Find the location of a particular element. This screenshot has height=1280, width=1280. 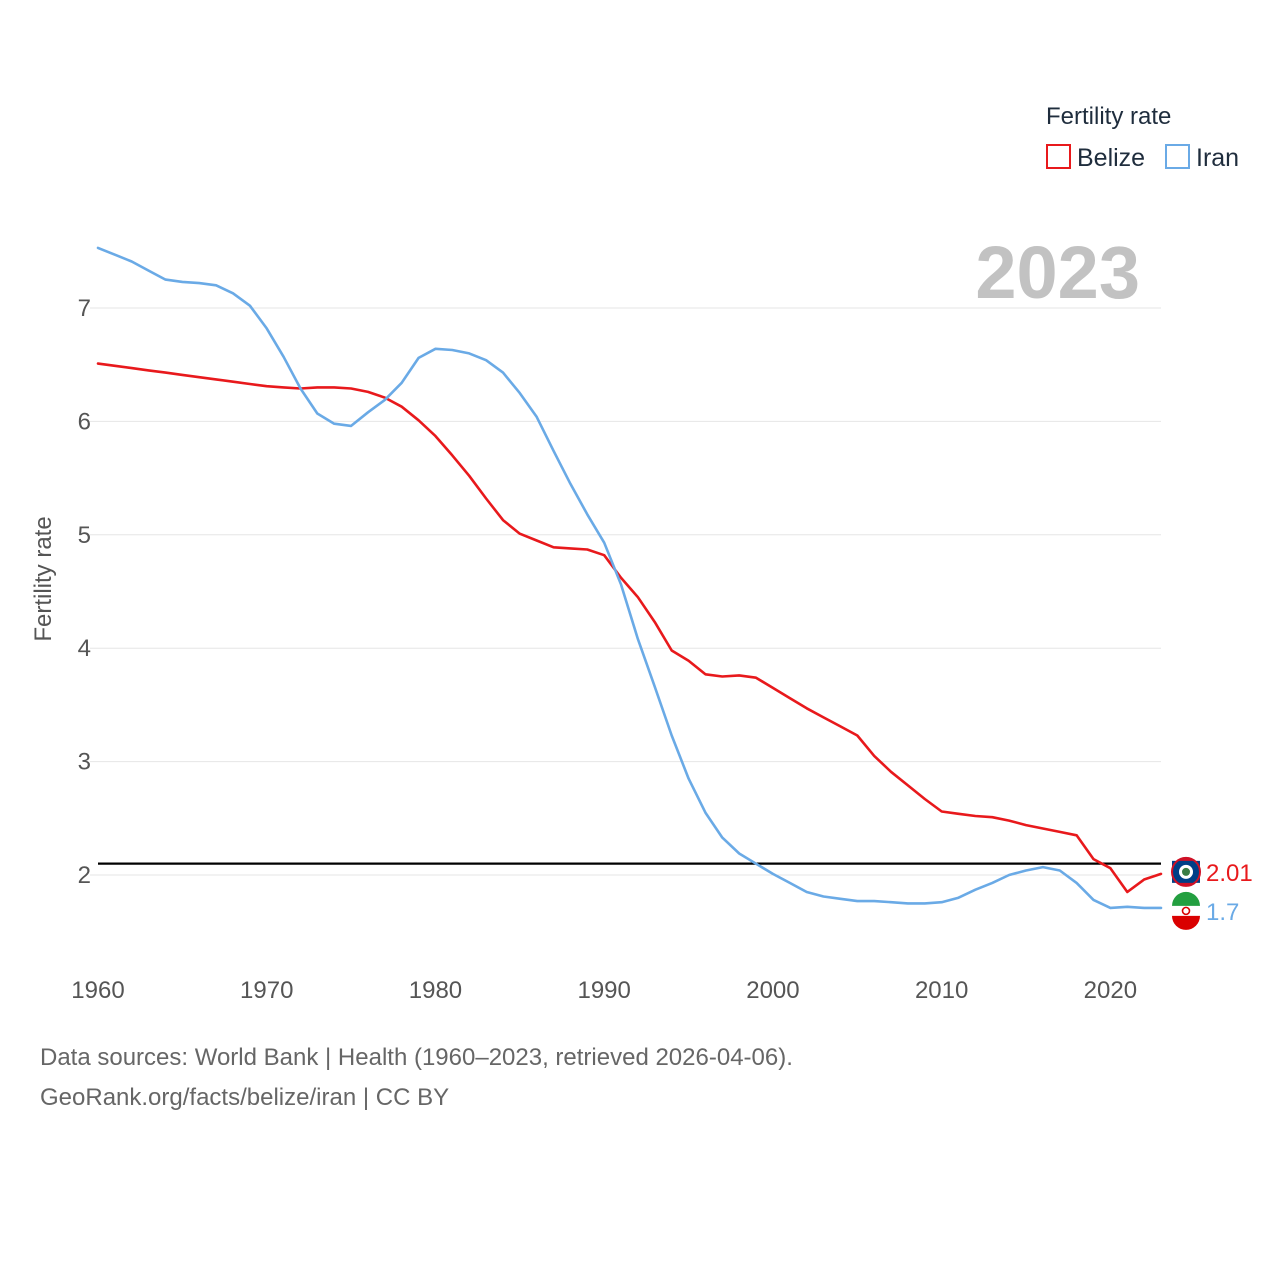

x-tick-label-1970: 1970 is located at coordinates (266, 990).